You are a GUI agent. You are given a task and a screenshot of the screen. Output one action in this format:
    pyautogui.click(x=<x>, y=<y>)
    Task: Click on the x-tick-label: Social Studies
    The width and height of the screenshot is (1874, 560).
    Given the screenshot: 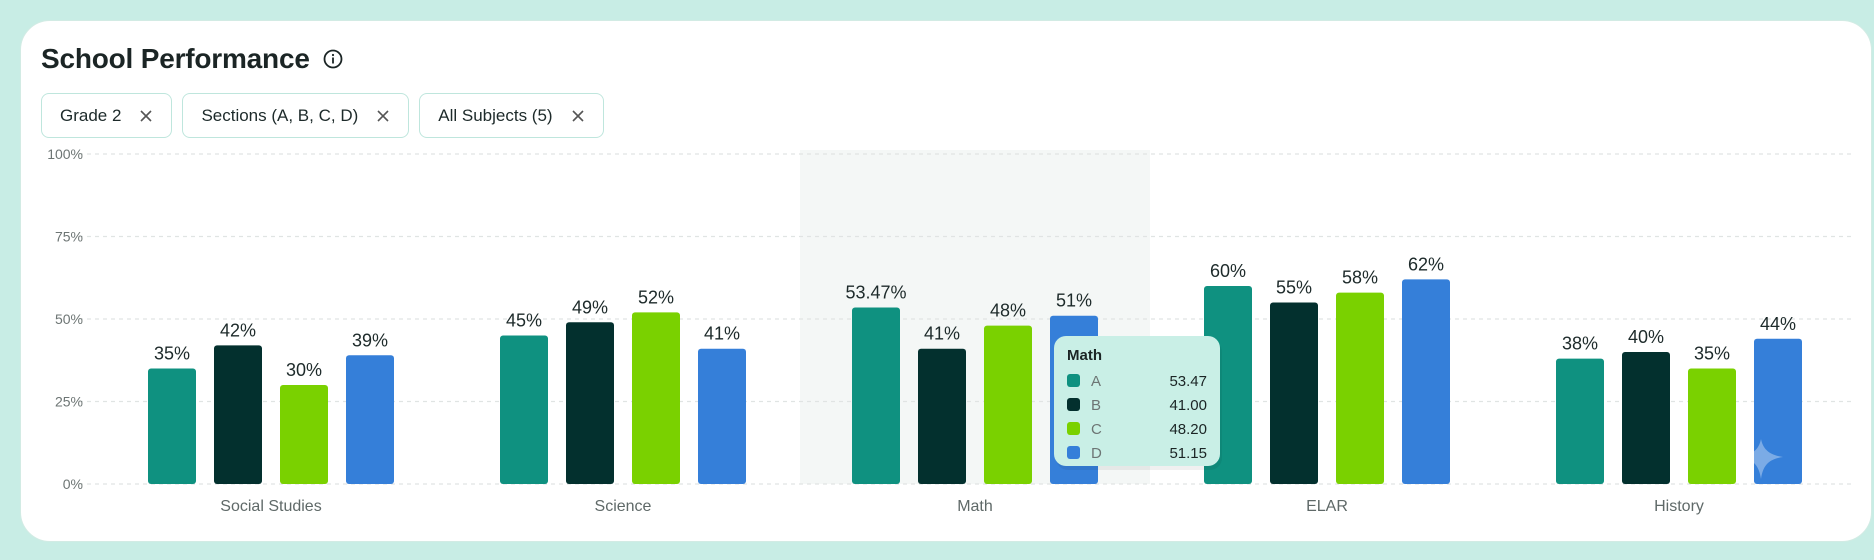 What is the action you would take?
    pyautogui.click(x=270, y=506)
    